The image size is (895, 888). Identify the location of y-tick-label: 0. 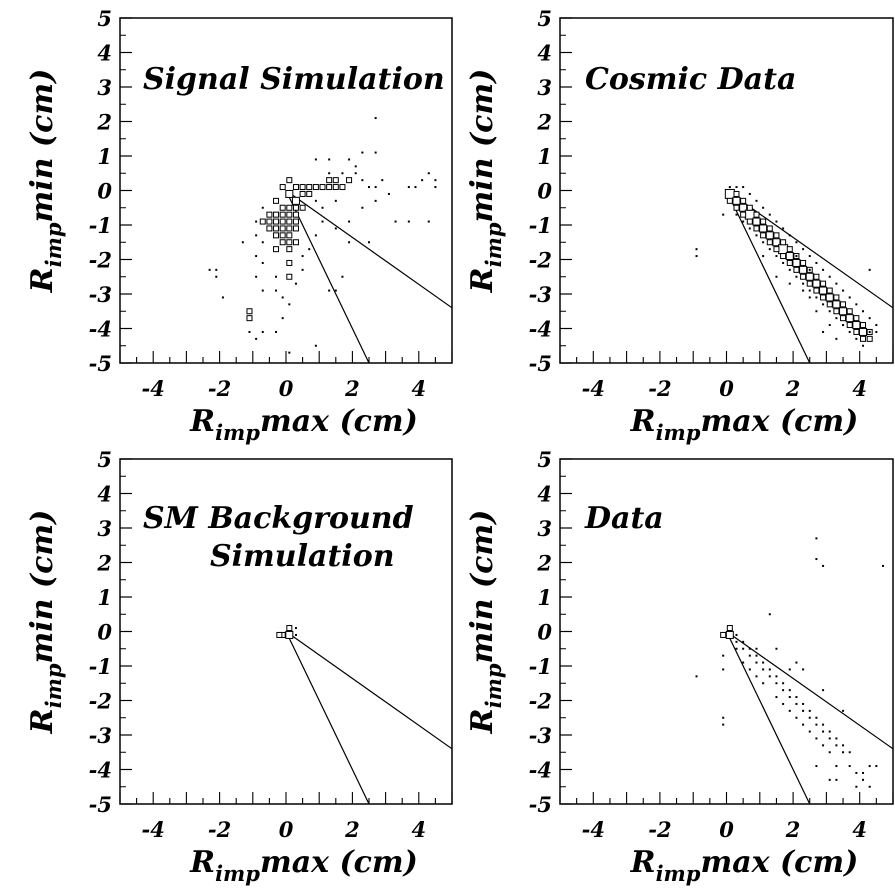
(104, 191).